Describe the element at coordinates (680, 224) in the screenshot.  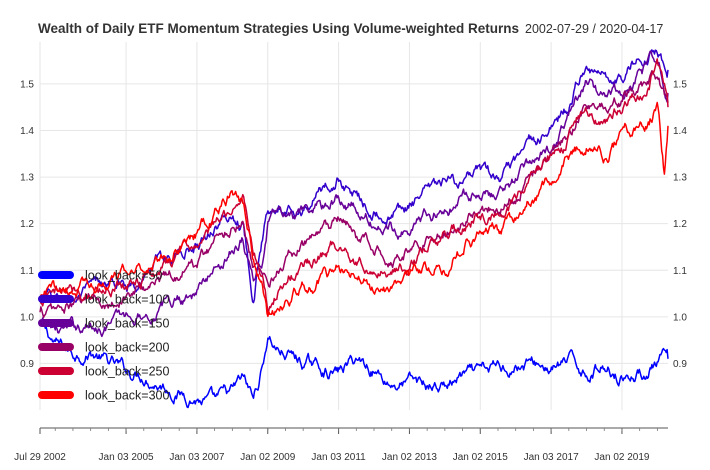
I see `y-tick-label-right: 1.2` at that location.